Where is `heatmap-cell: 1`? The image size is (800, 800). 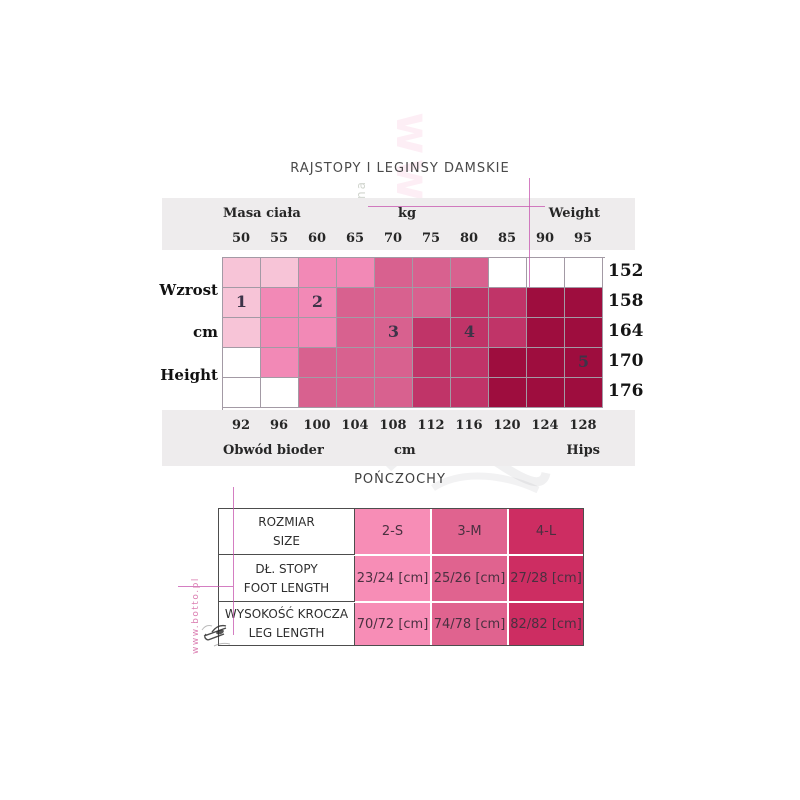
heatmap-cell: 1 is located at coordinates (242, 303).